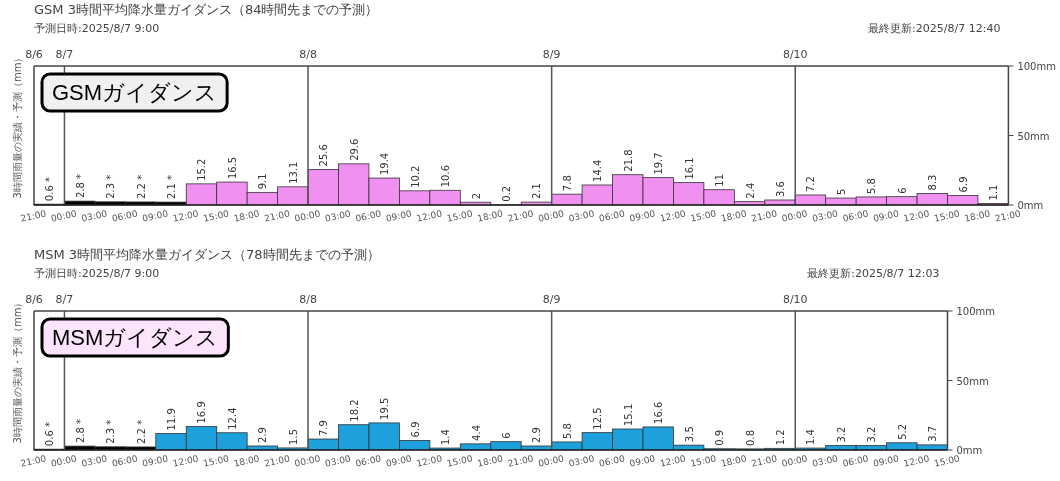  Describe the element at coordinates (354, 410) in the screenshot. I see `data-label: 18.2` at that location.